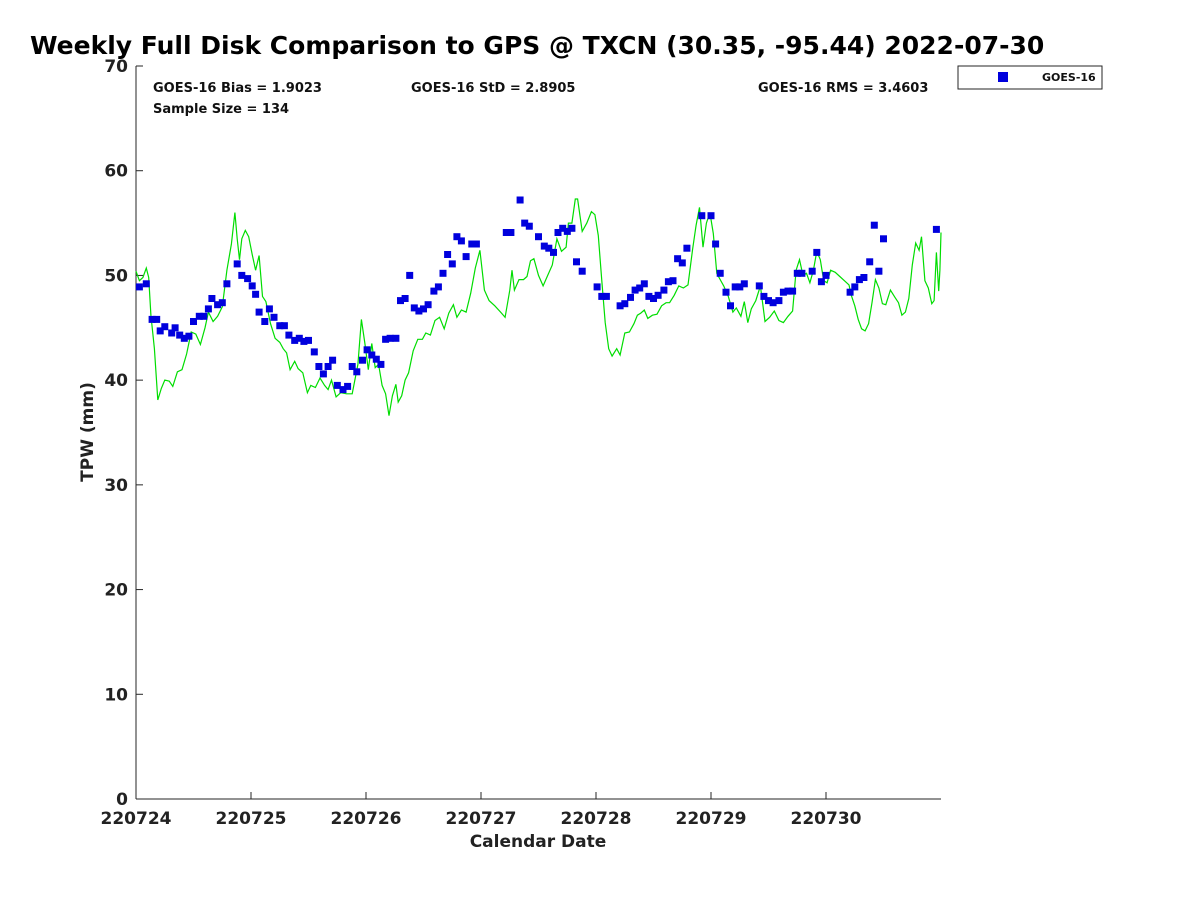 This screenshot has height=900, width=1200. I want to click on y-tick-label: 10, so click(116, 695).